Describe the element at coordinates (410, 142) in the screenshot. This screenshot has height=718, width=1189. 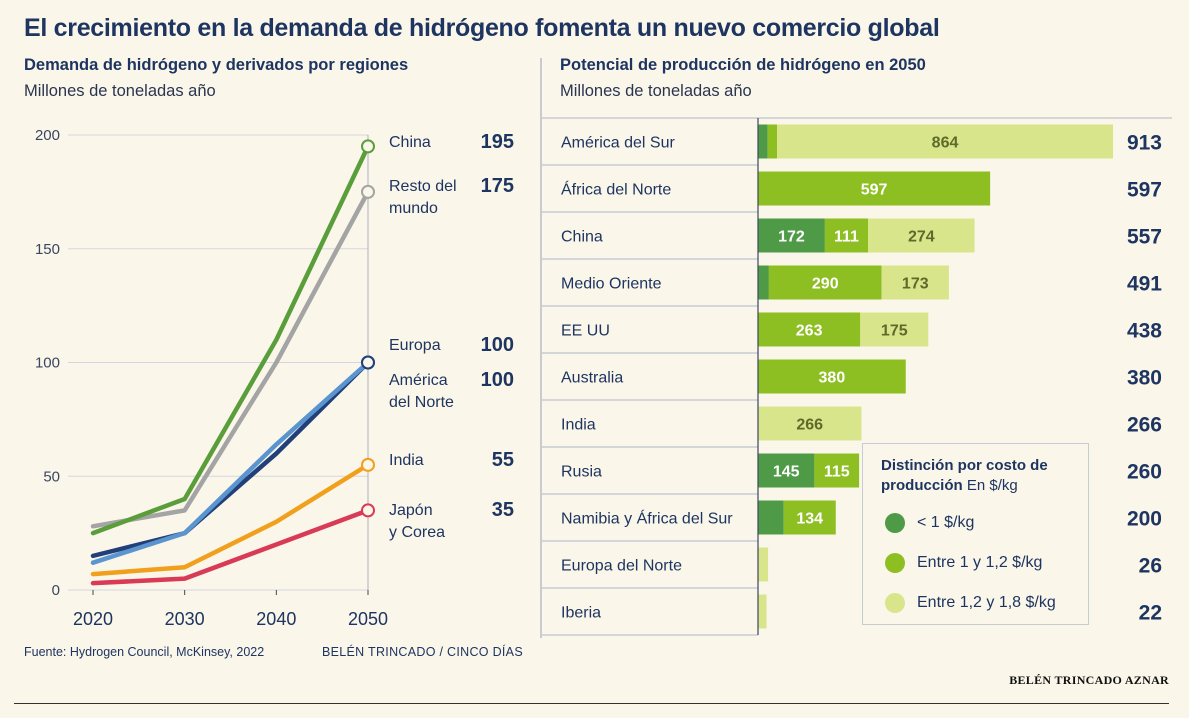
I see `series-label: China` at that location.